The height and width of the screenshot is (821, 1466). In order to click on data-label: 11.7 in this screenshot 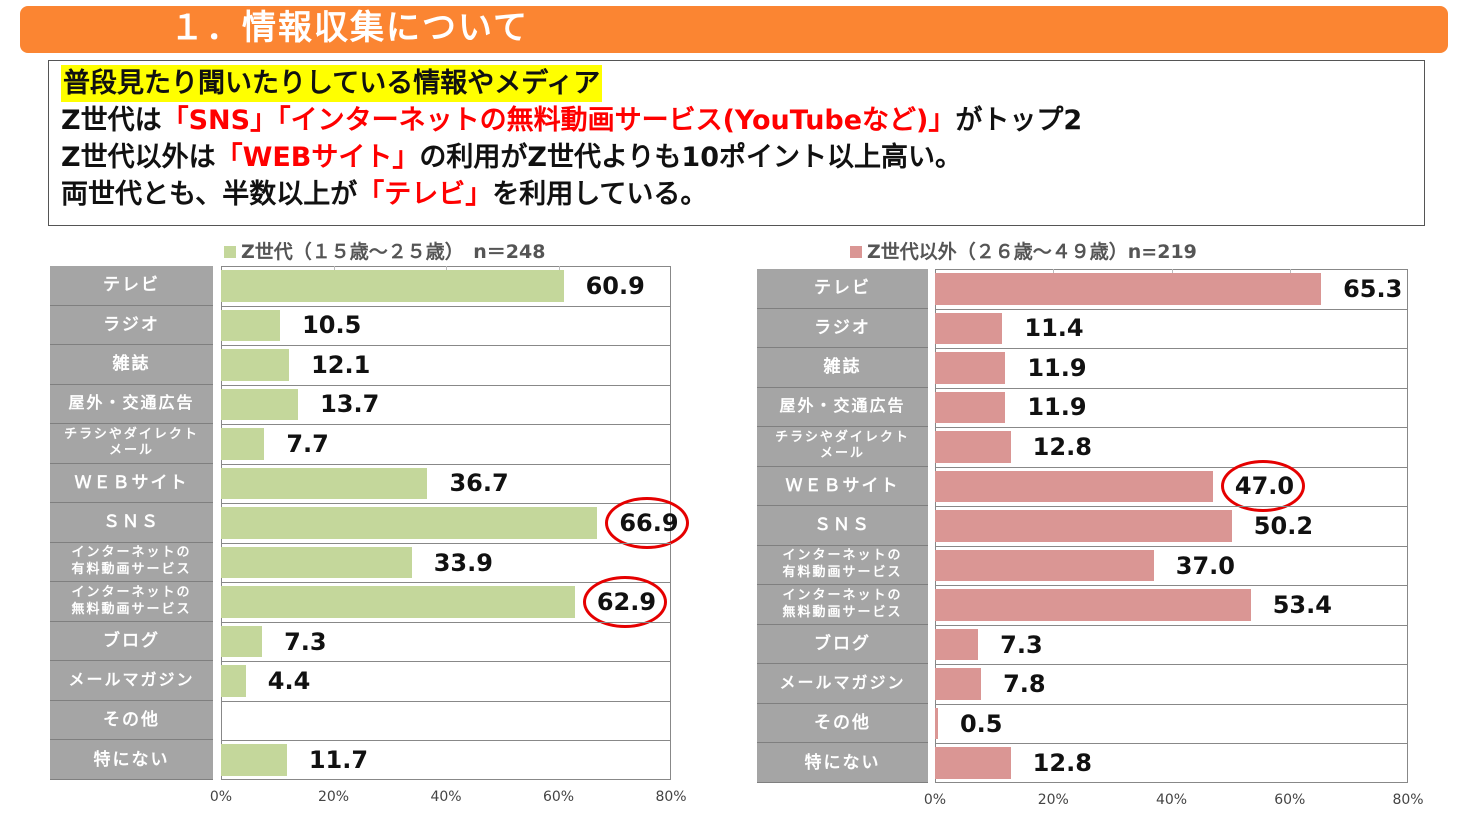, I will do `click(338, 760)`.